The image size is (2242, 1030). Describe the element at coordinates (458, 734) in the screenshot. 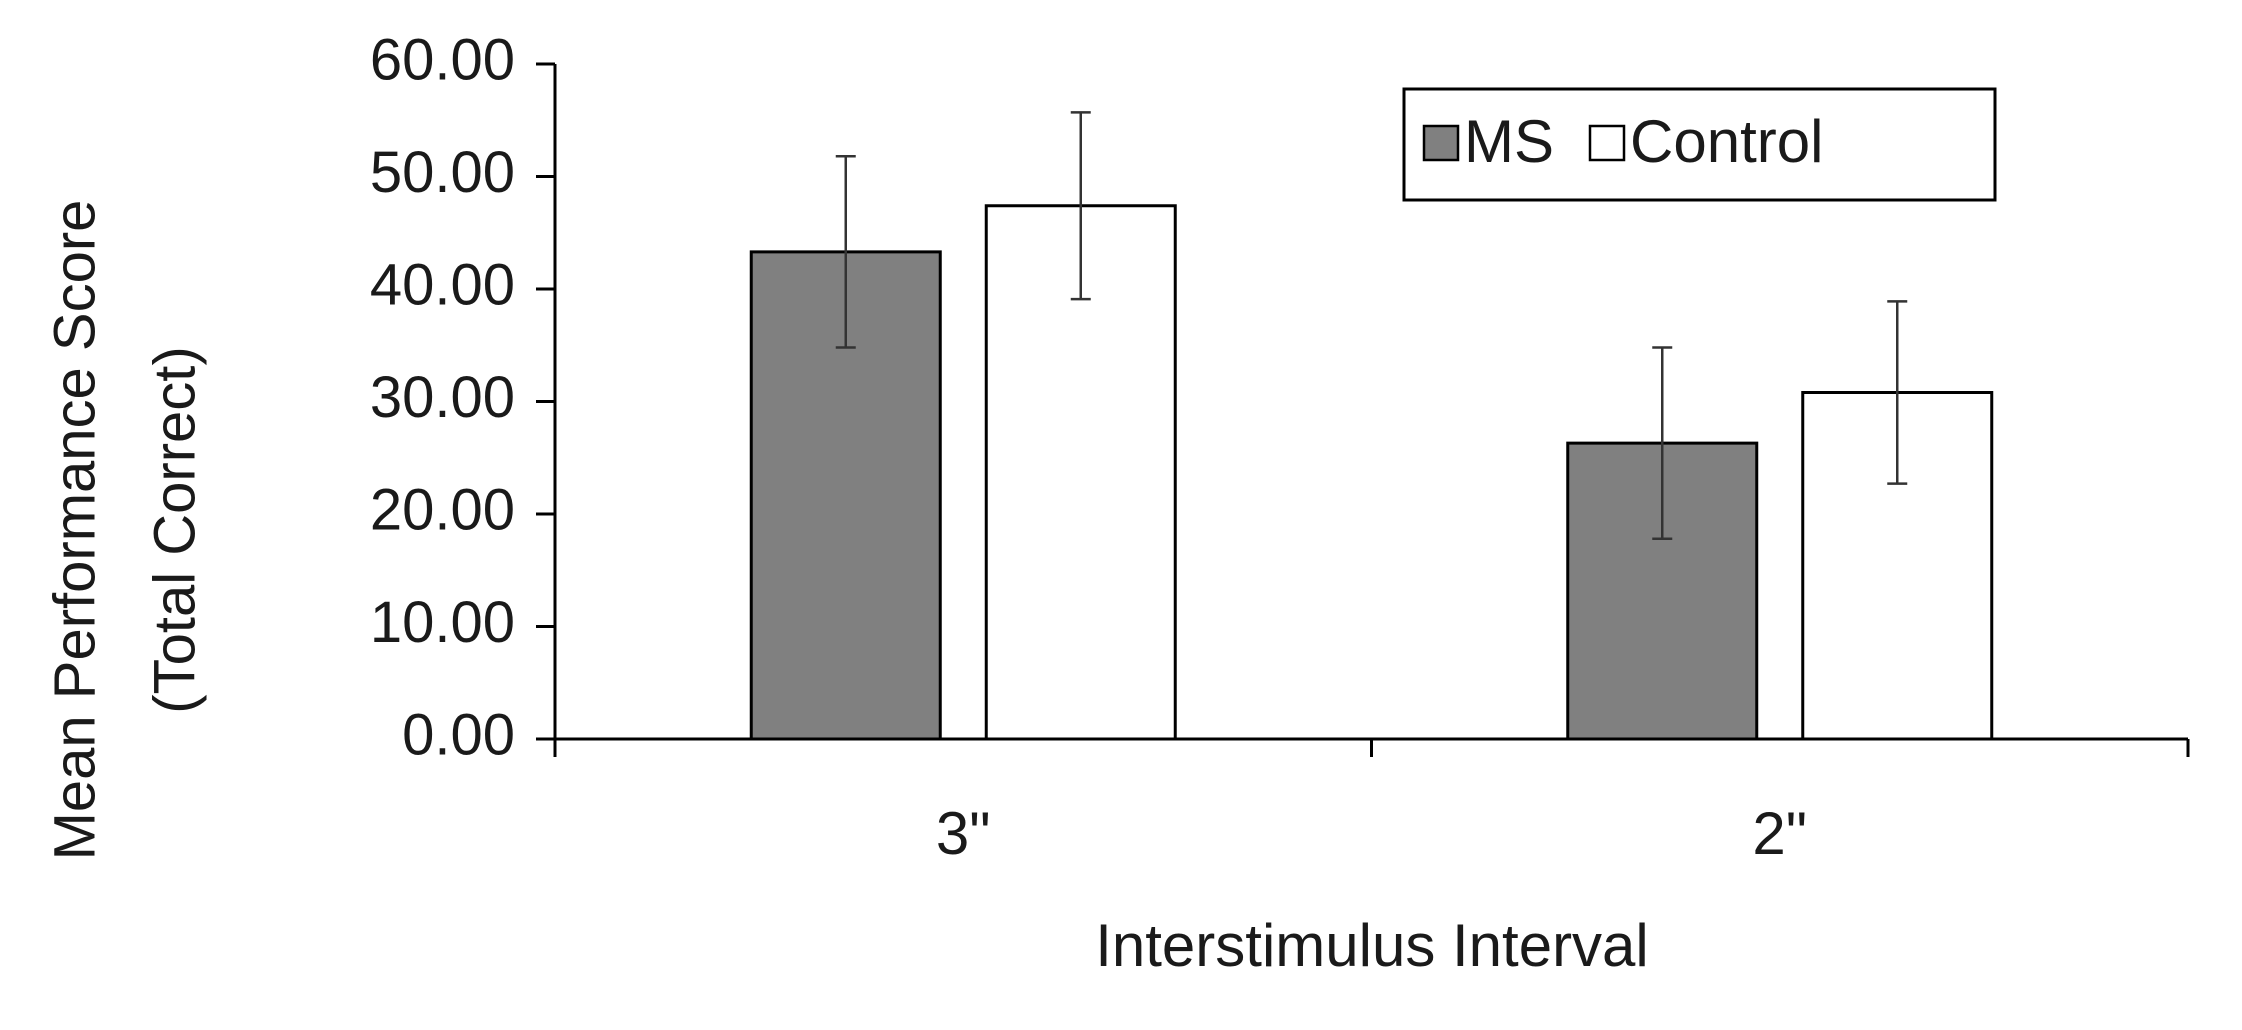

I see `y-tick-label: 0.00` at that location.